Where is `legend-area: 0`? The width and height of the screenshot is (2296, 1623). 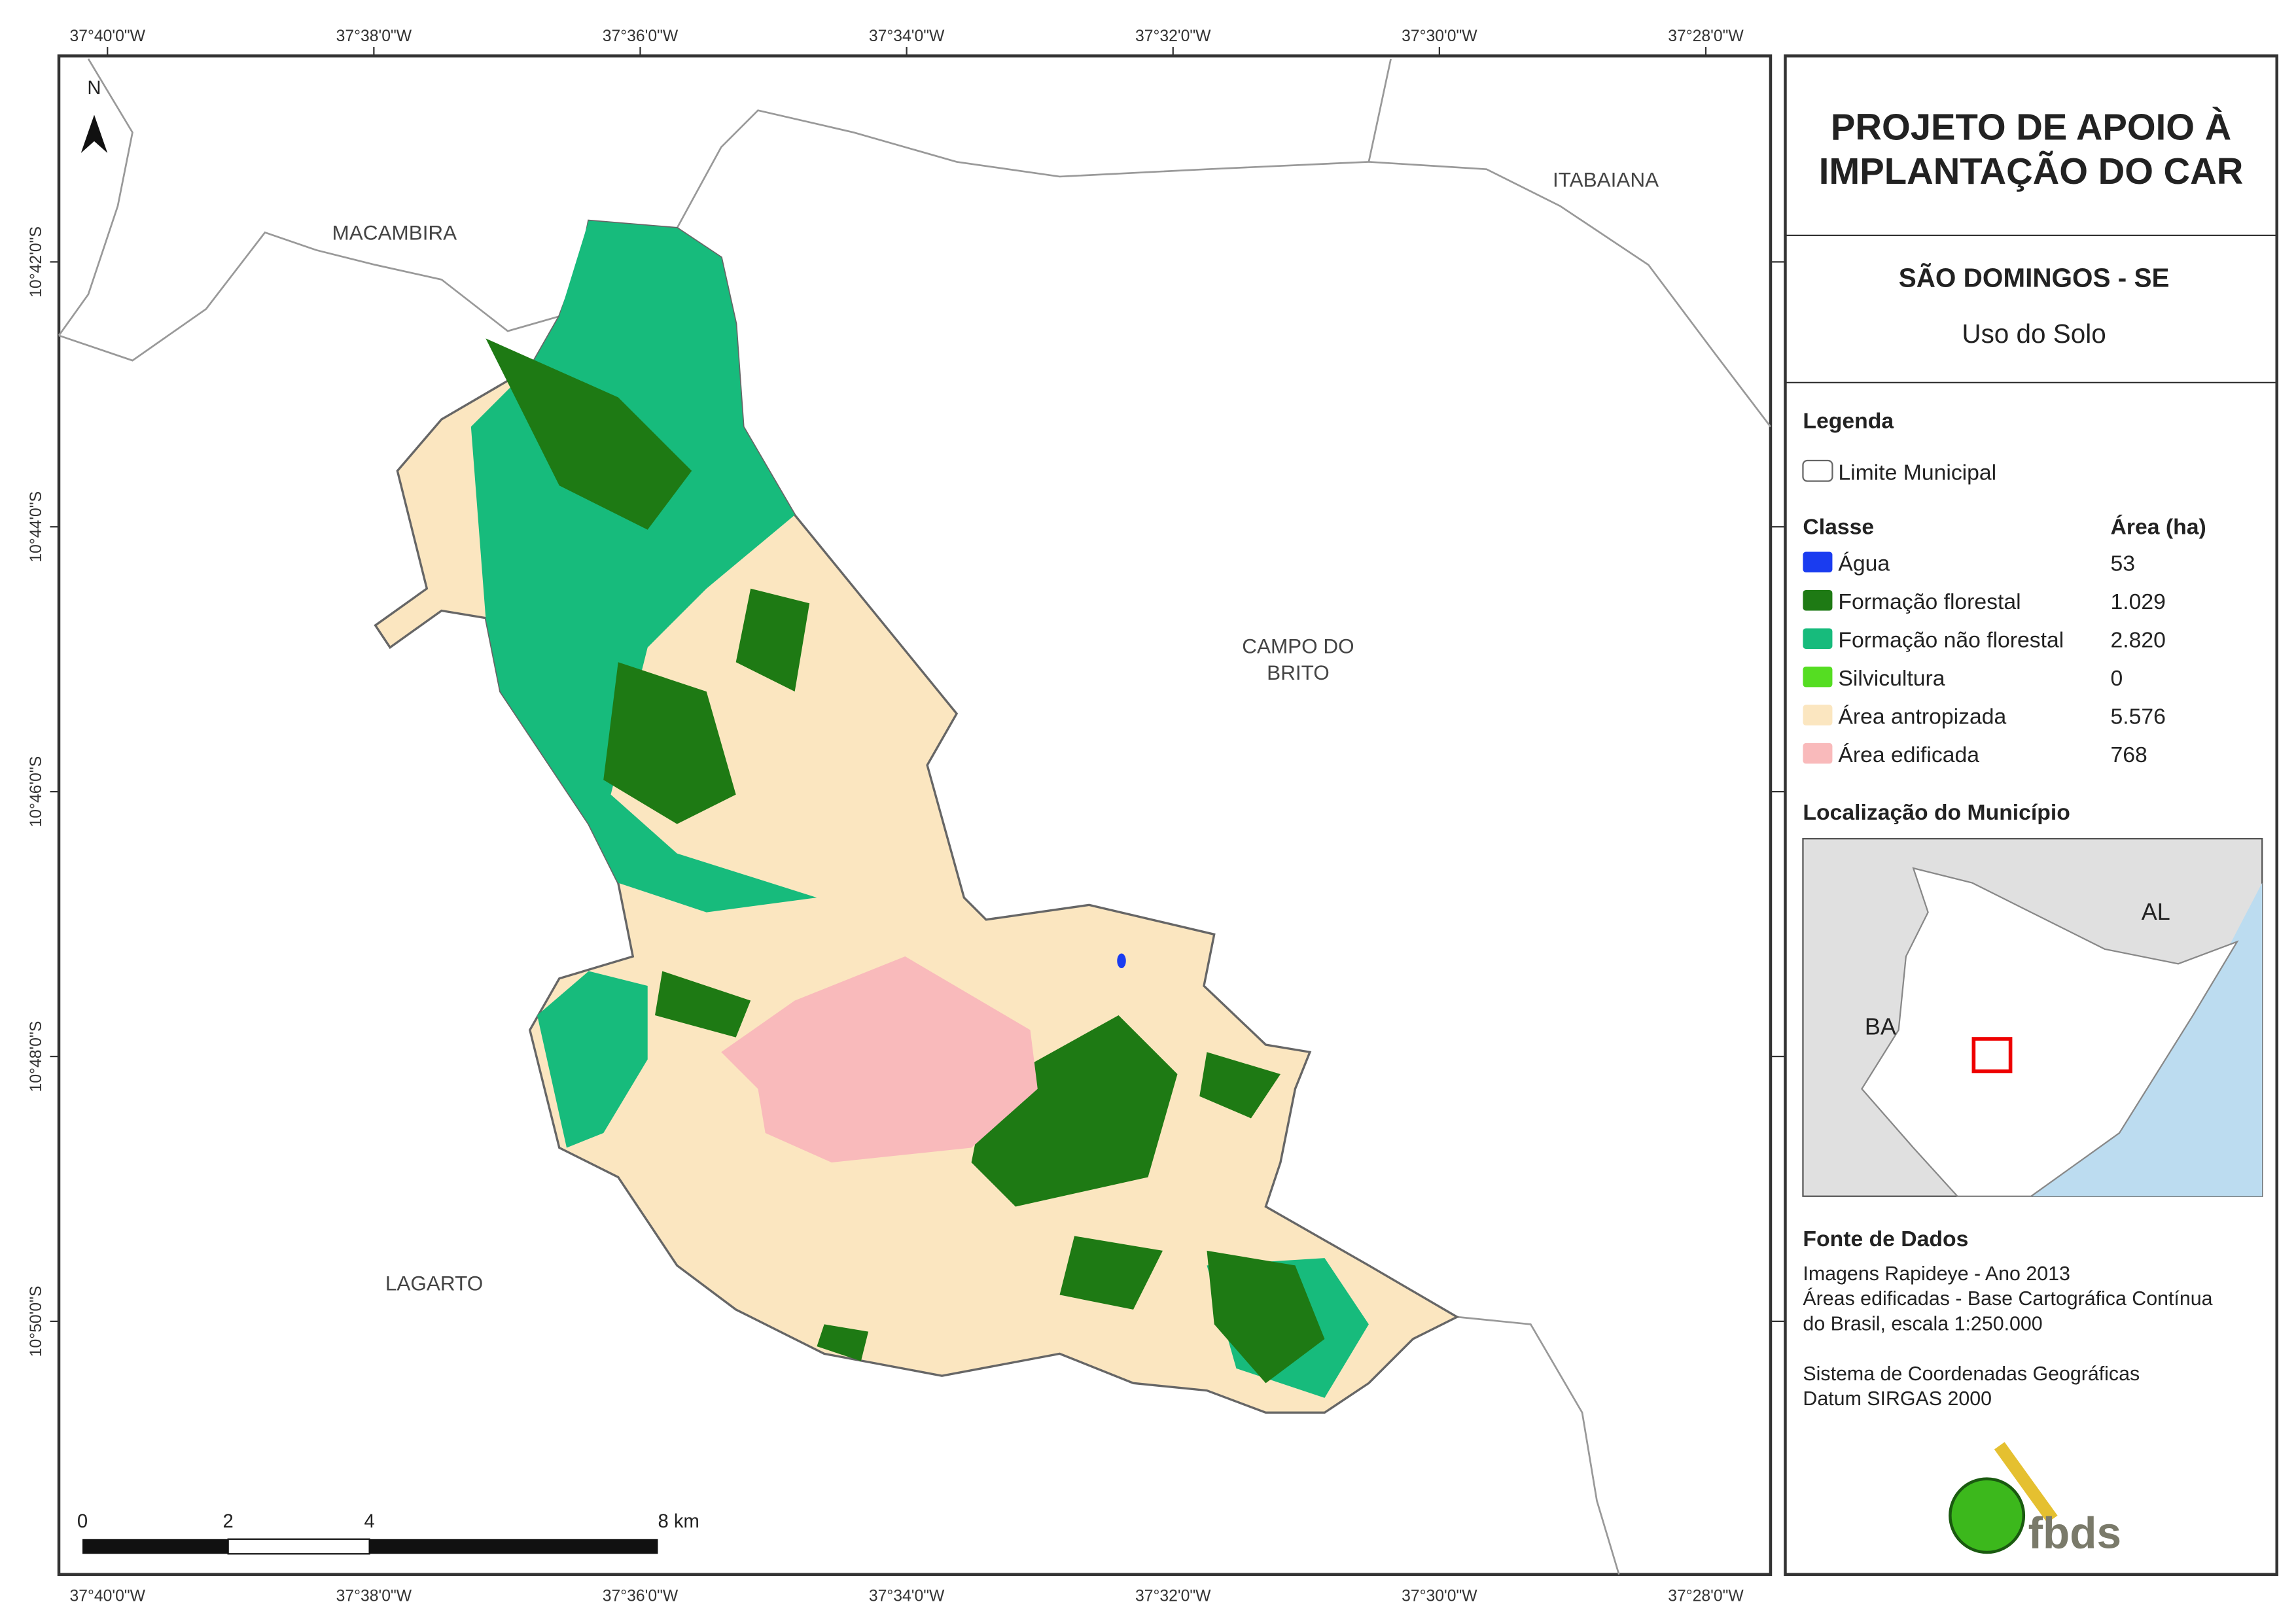 legend-area: 0 is located at coordinates (2117, 678).